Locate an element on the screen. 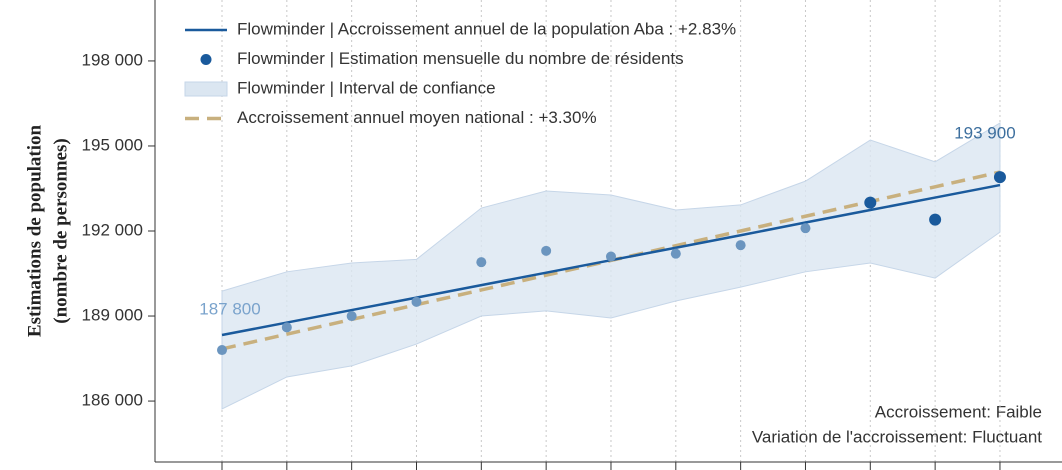  annotation: Variation de l'accroissement: Fluctuant is located at coordinates (897, 436).